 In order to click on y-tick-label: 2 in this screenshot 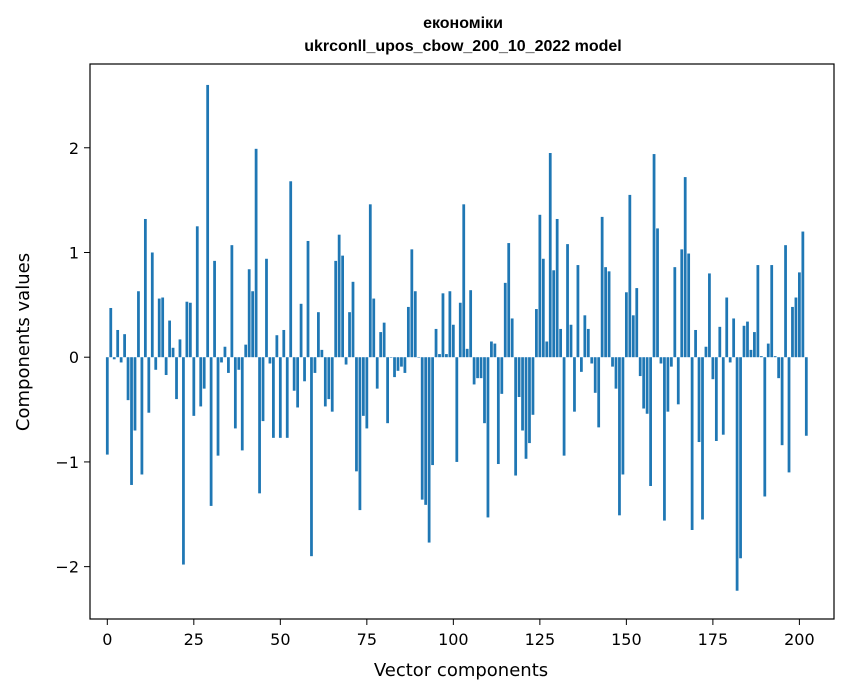, I will do `click(74, 148)`.